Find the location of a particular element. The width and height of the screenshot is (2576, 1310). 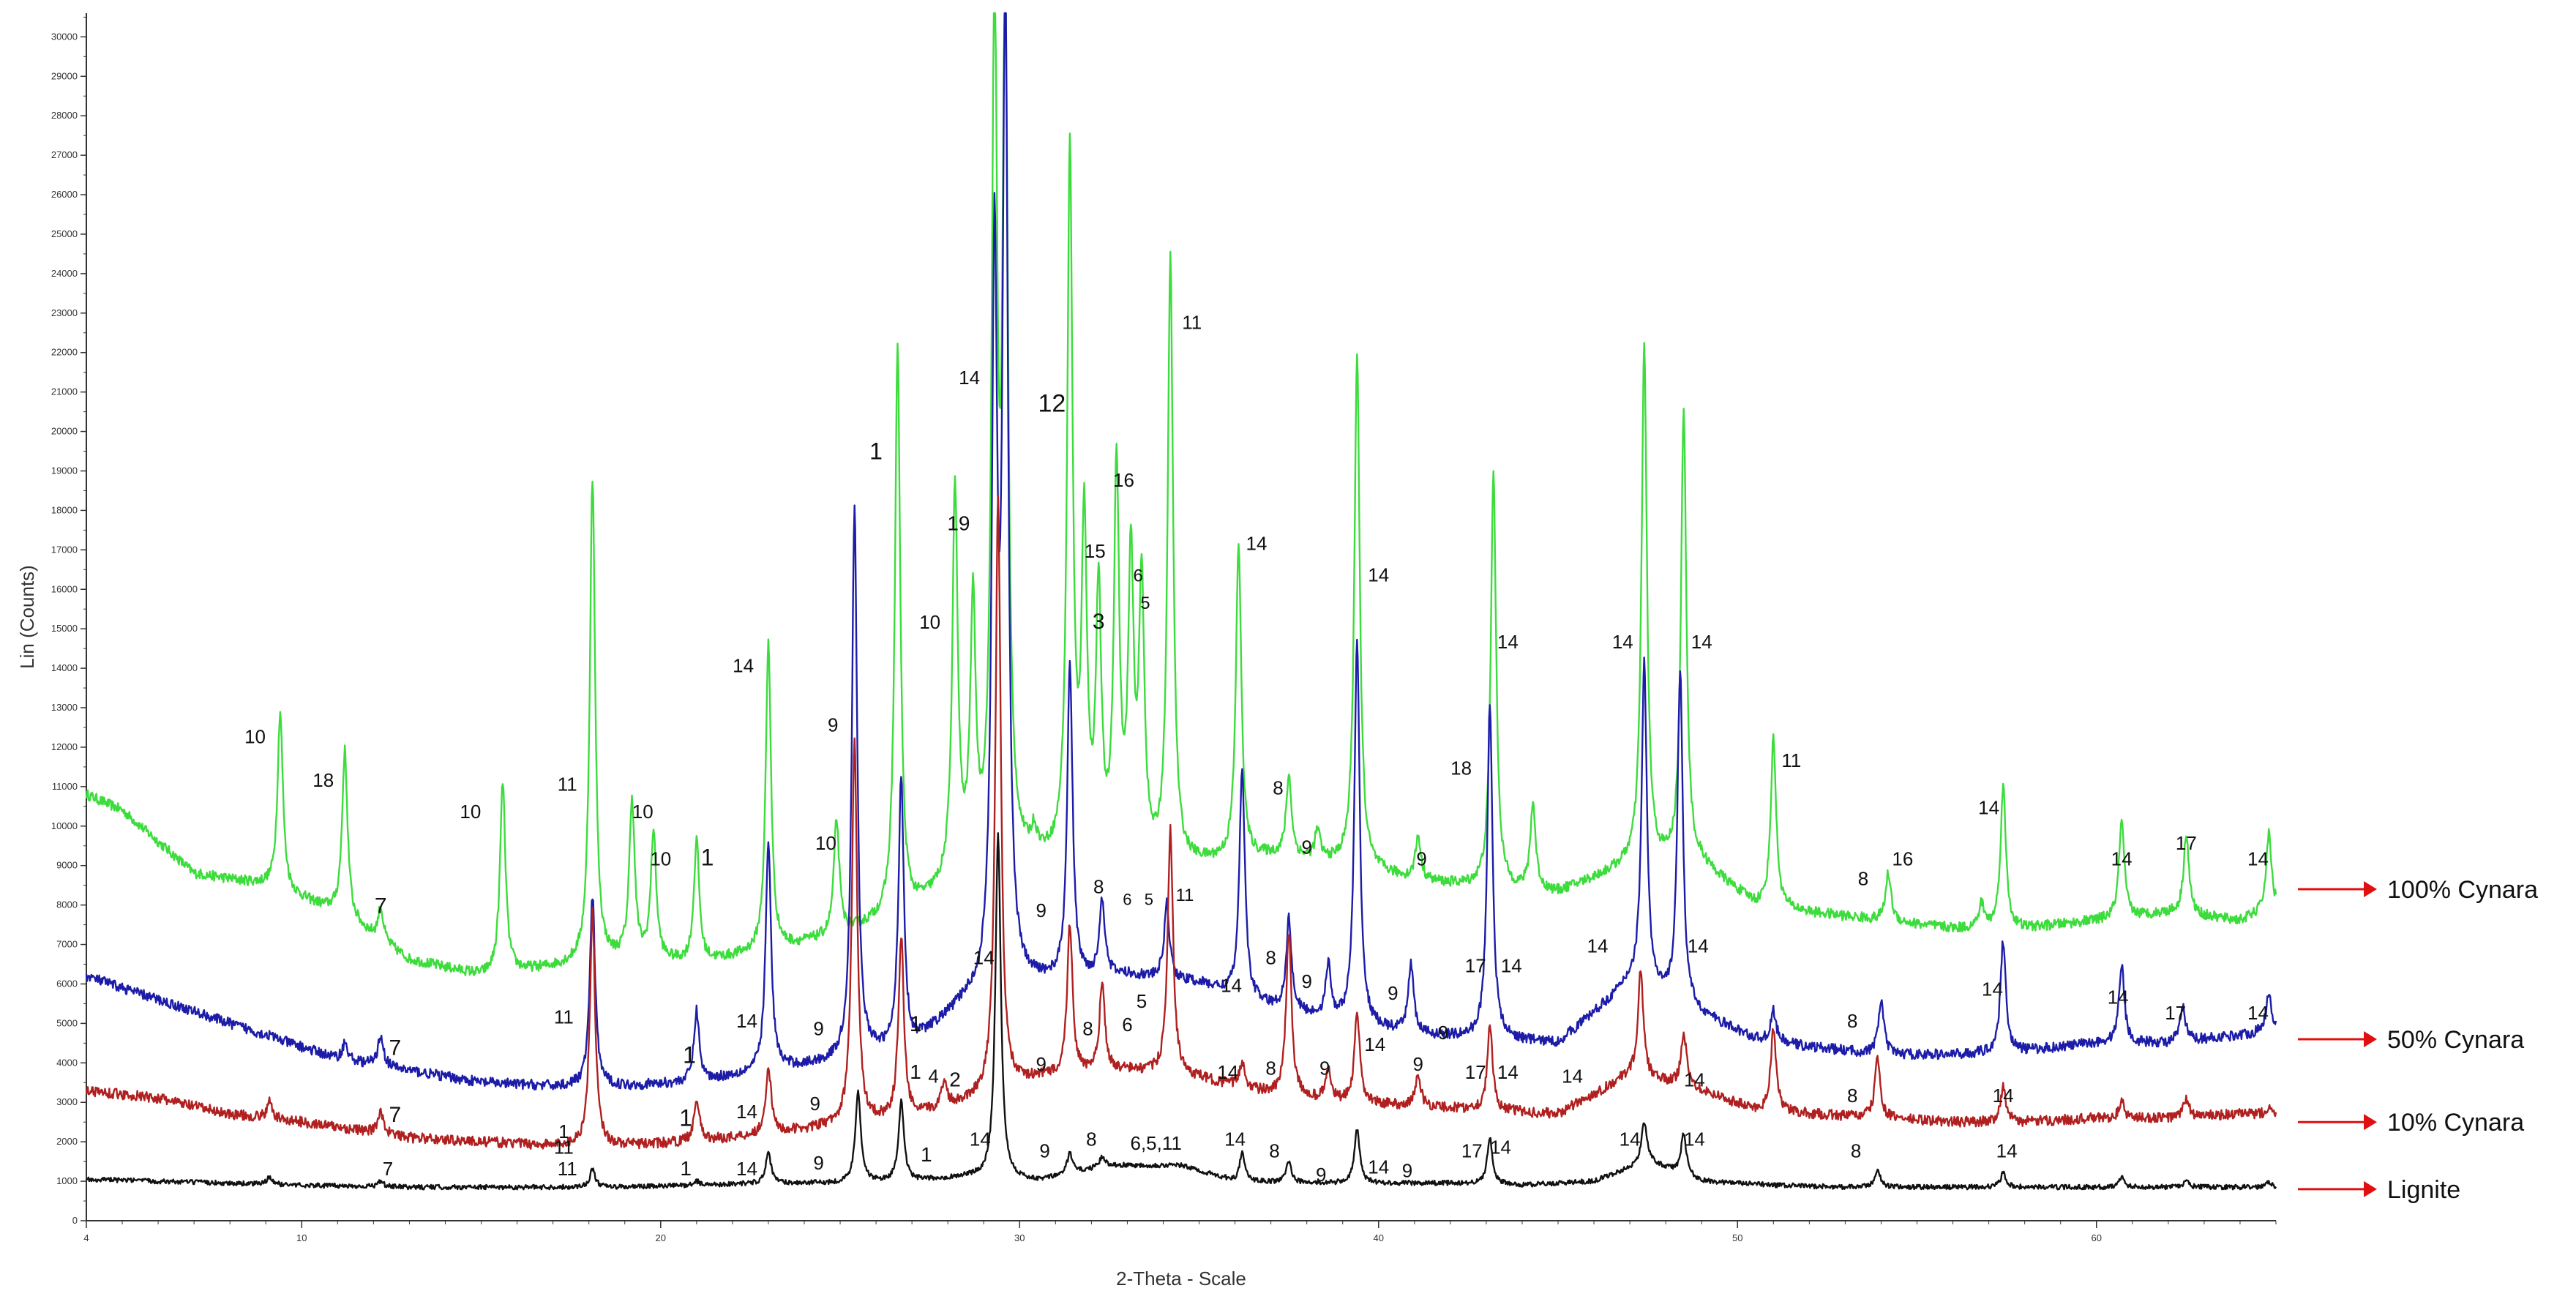

y-tick-label: 2000 is located at coordinates (67, 1141).